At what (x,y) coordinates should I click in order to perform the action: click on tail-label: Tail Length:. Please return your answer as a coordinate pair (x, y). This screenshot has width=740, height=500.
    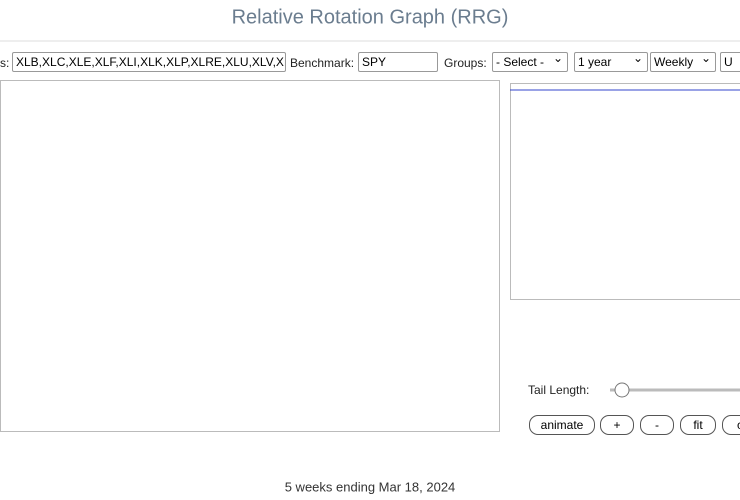
    Looking at the image, I should click on (559, 390).